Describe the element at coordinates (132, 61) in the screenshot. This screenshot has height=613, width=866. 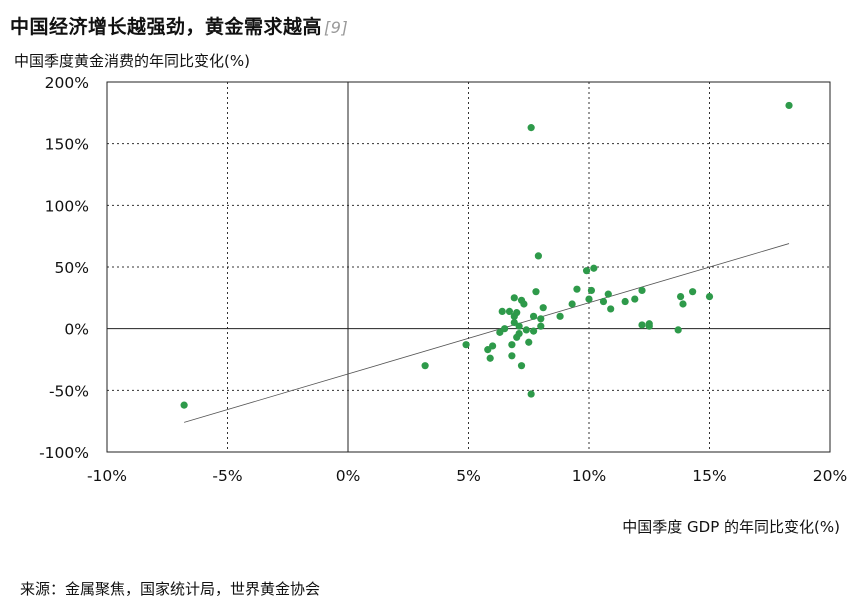
I see `y-axis-label: 中国季度黄金消费的年同比变化(%)` at that location.